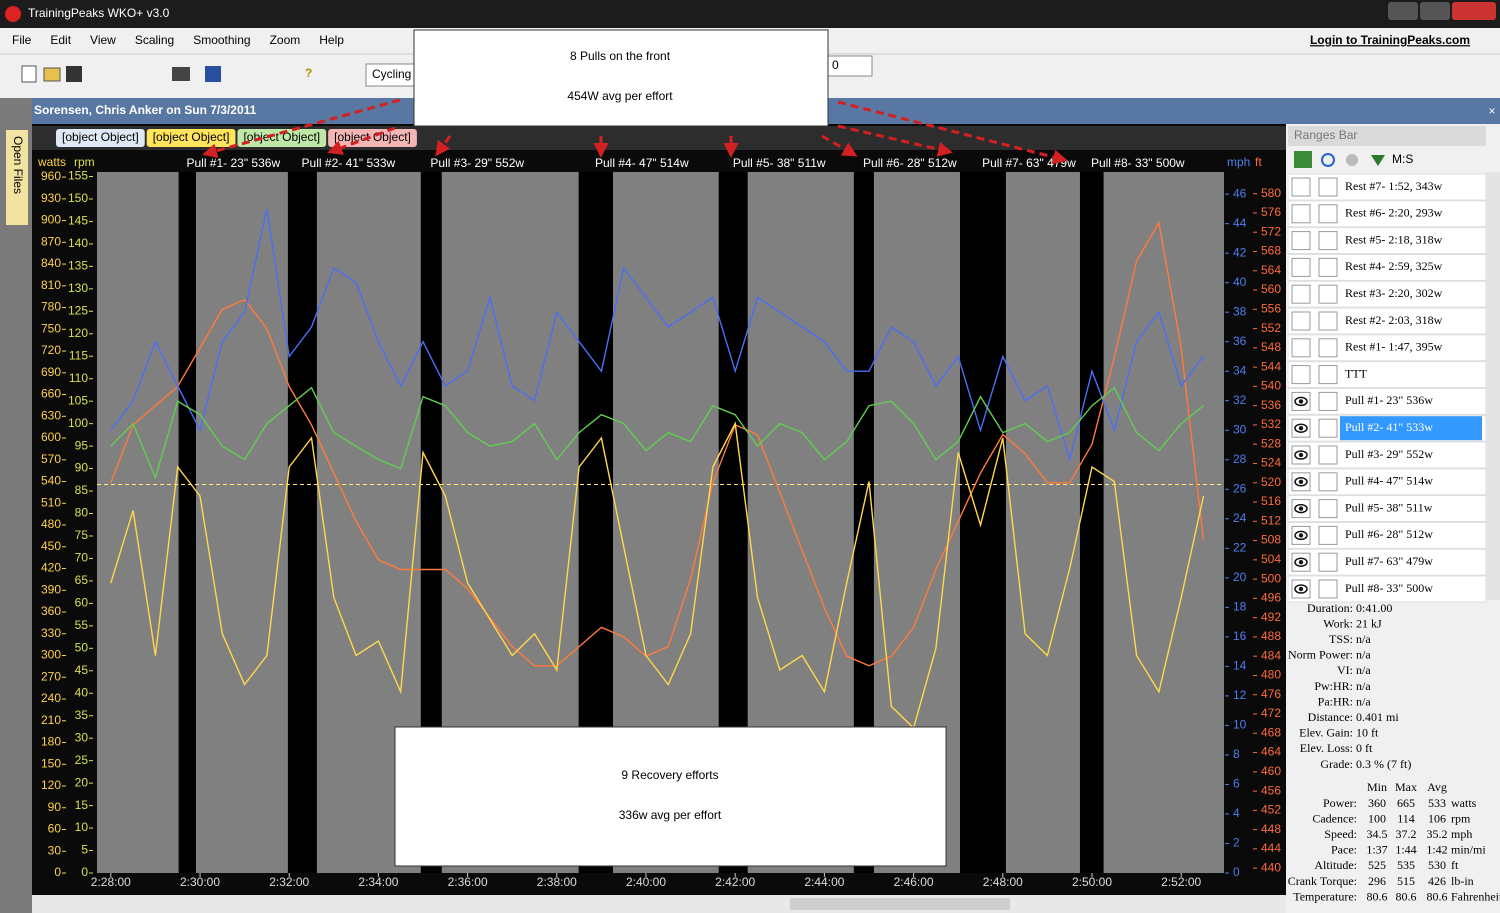 The image size is (1500, 913). I want to click on range-label: Rest #4- 2:59, 325w, so click(1394, 266).